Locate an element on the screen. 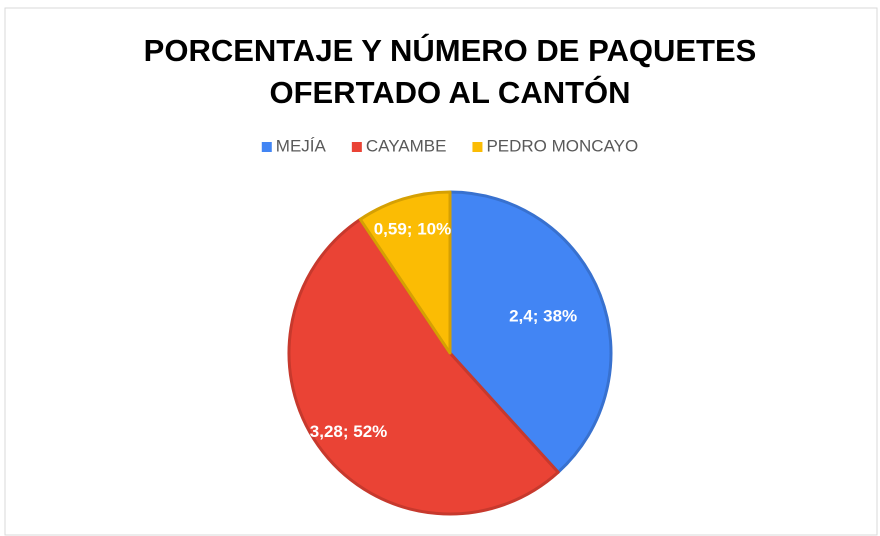  legend-label: PEDRO MONCAYO is located at coordinates (562, 145).